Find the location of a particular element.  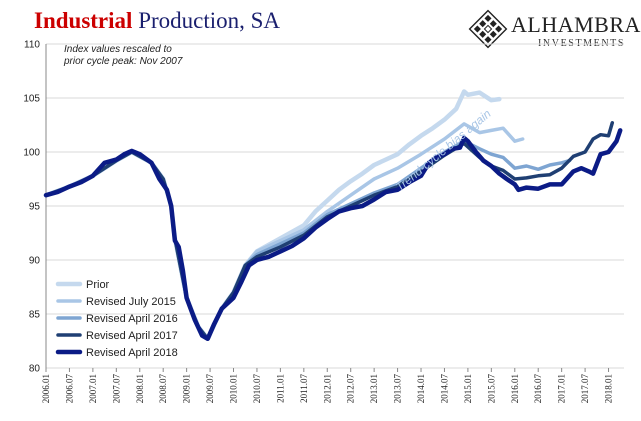

y-tick-label: 80 is located at coordinates (35, 369).